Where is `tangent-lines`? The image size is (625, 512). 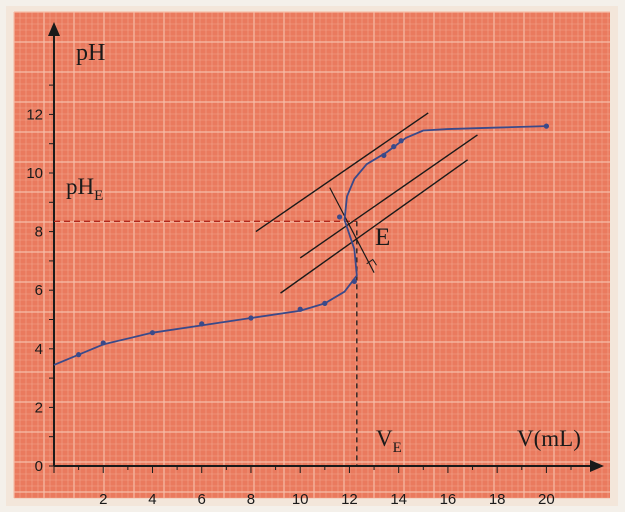 tangent-lines is located at coordinates (366, 203).